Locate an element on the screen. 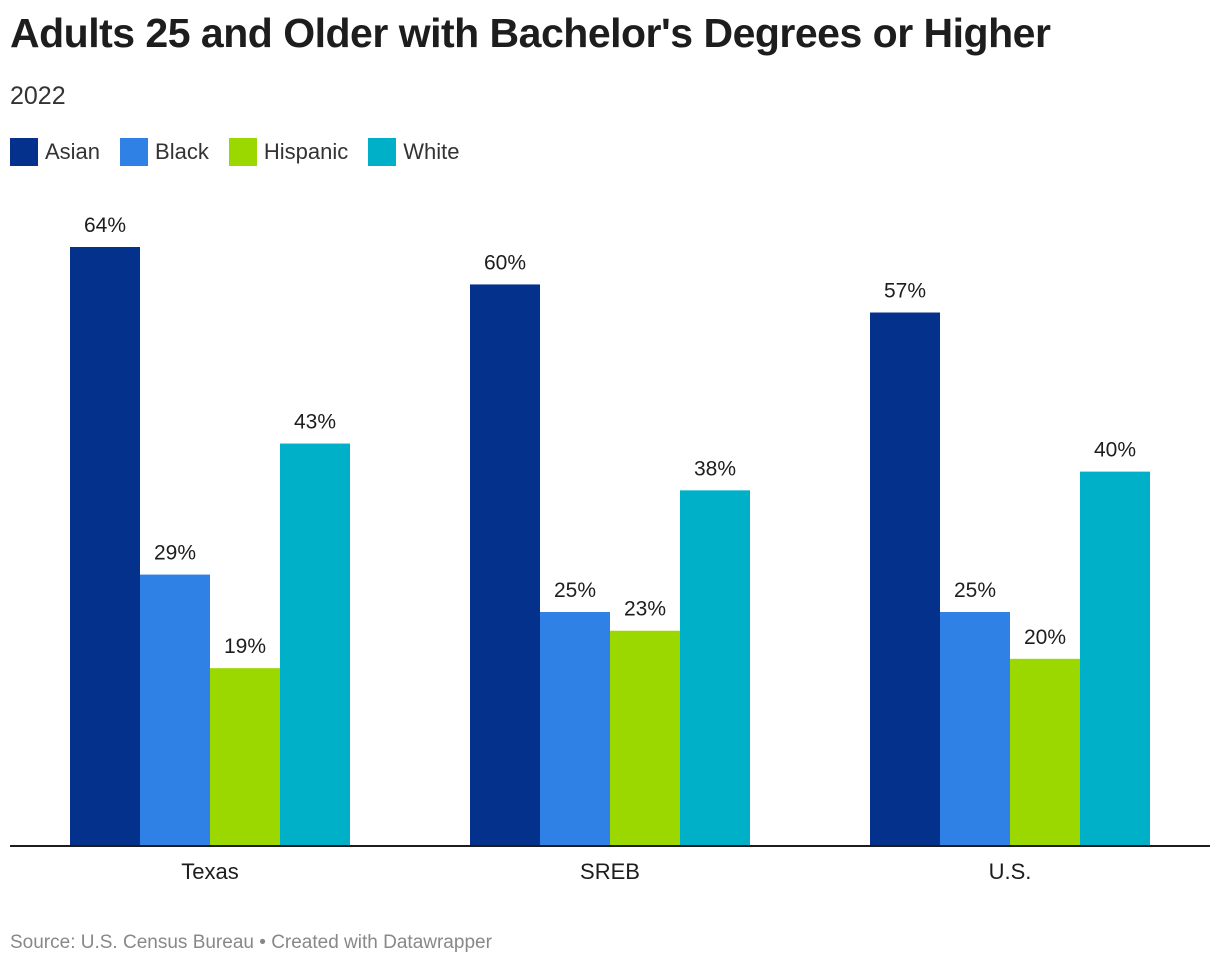 Image resolution: width=1220 pixels, height=968 pixels. value-label-u-s-white: 40% is located at coordinates (1115, 450).